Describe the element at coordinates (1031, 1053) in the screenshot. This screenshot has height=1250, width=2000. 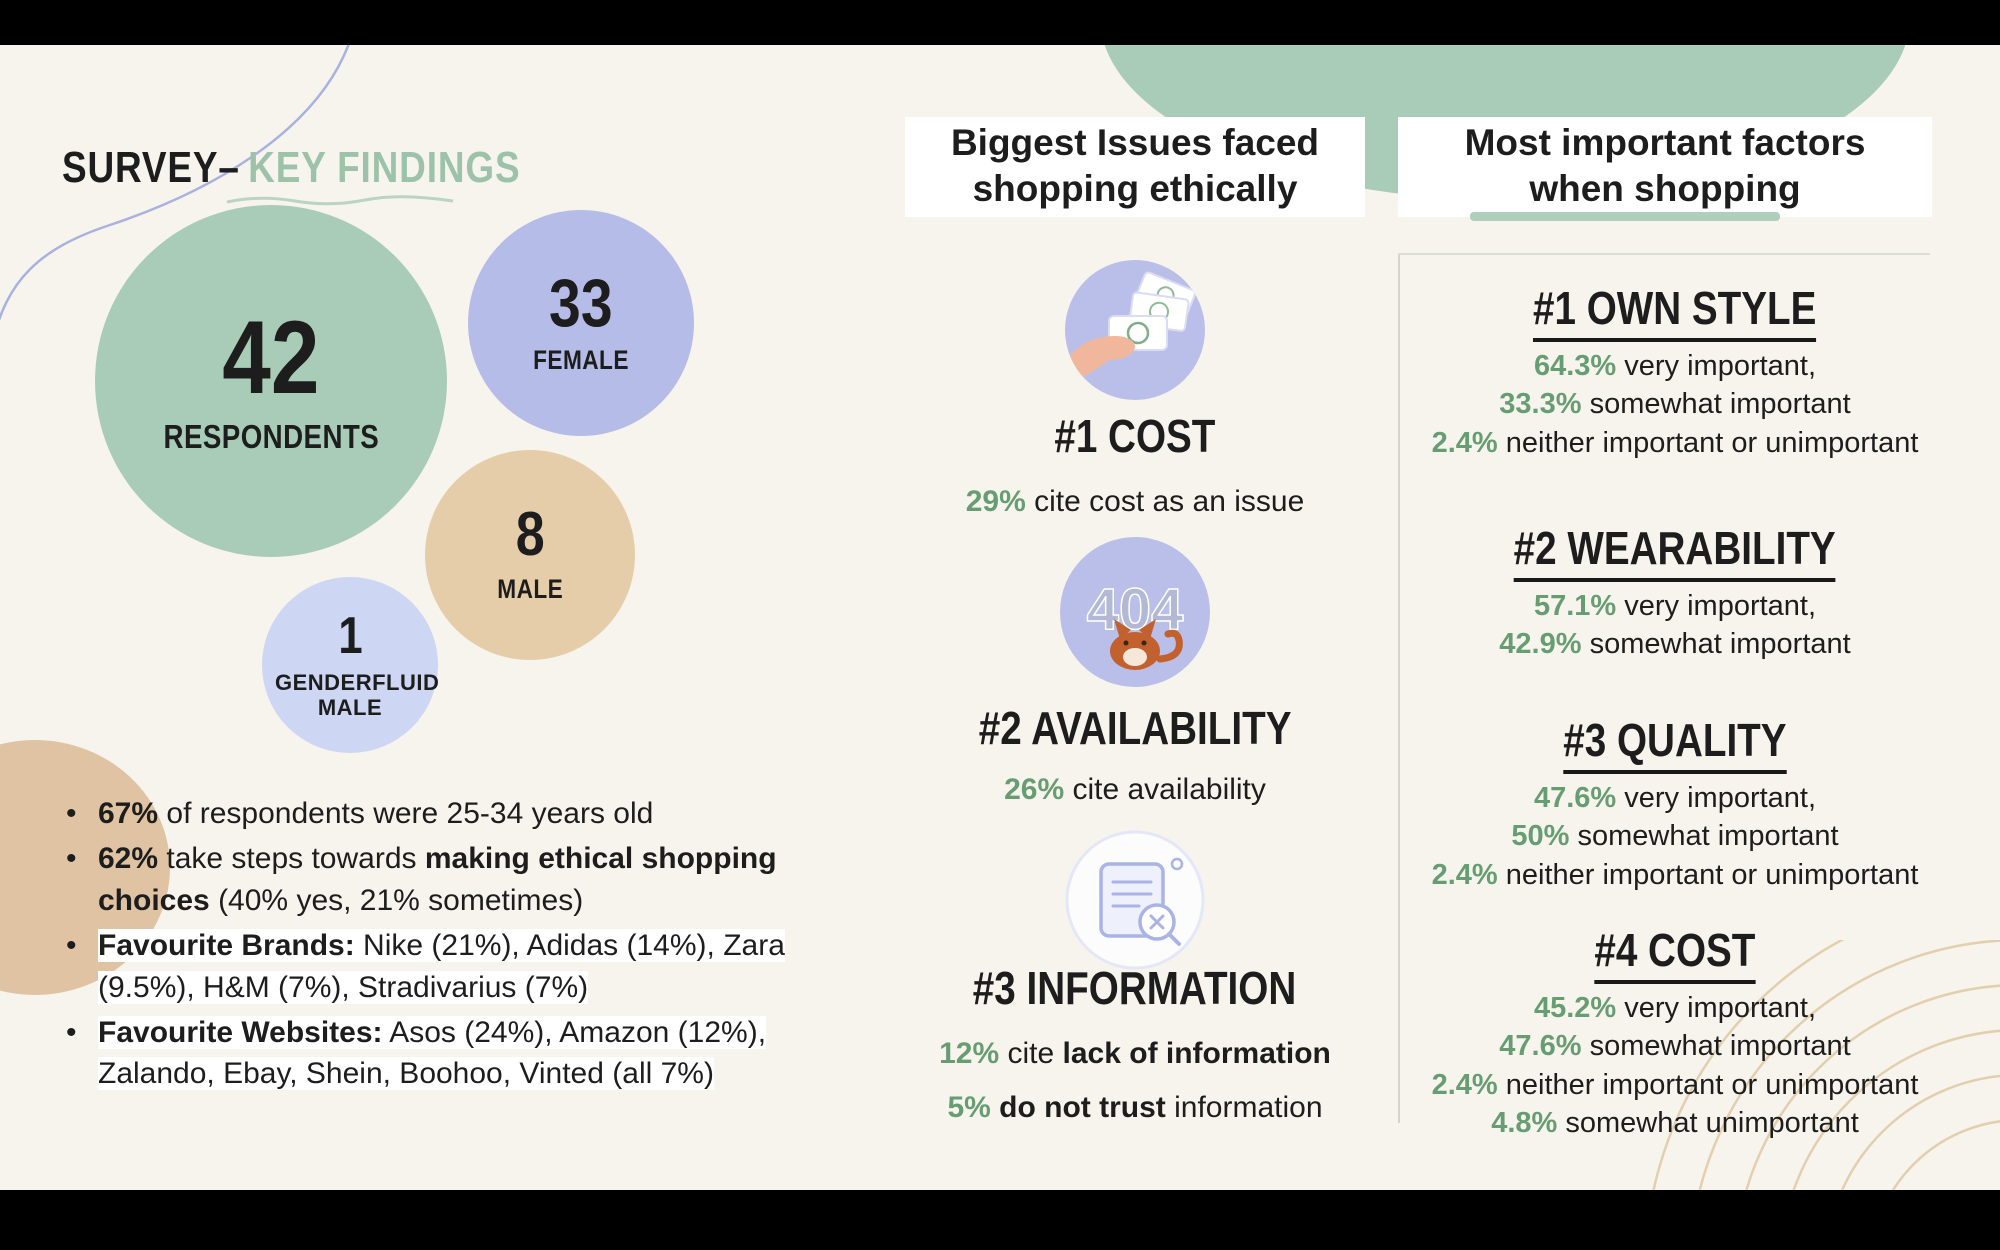
I see `stat-text: cite` at that location.